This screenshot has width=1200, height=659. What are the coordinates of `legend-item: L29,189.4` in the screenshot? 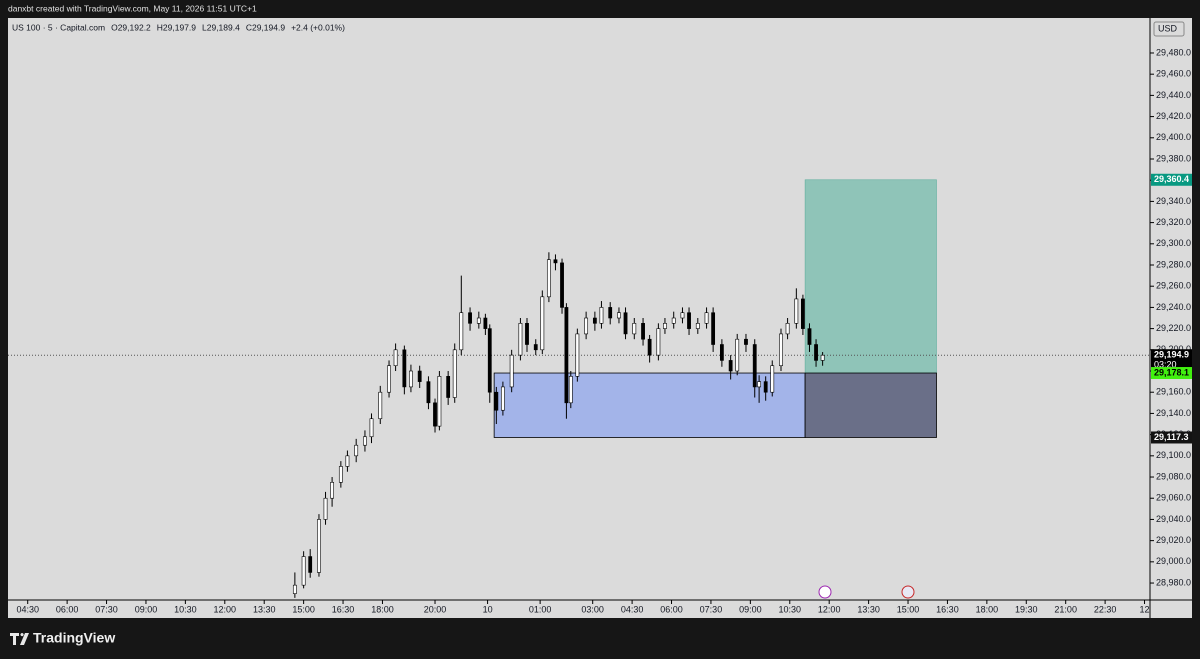 It's located at (221, 27).